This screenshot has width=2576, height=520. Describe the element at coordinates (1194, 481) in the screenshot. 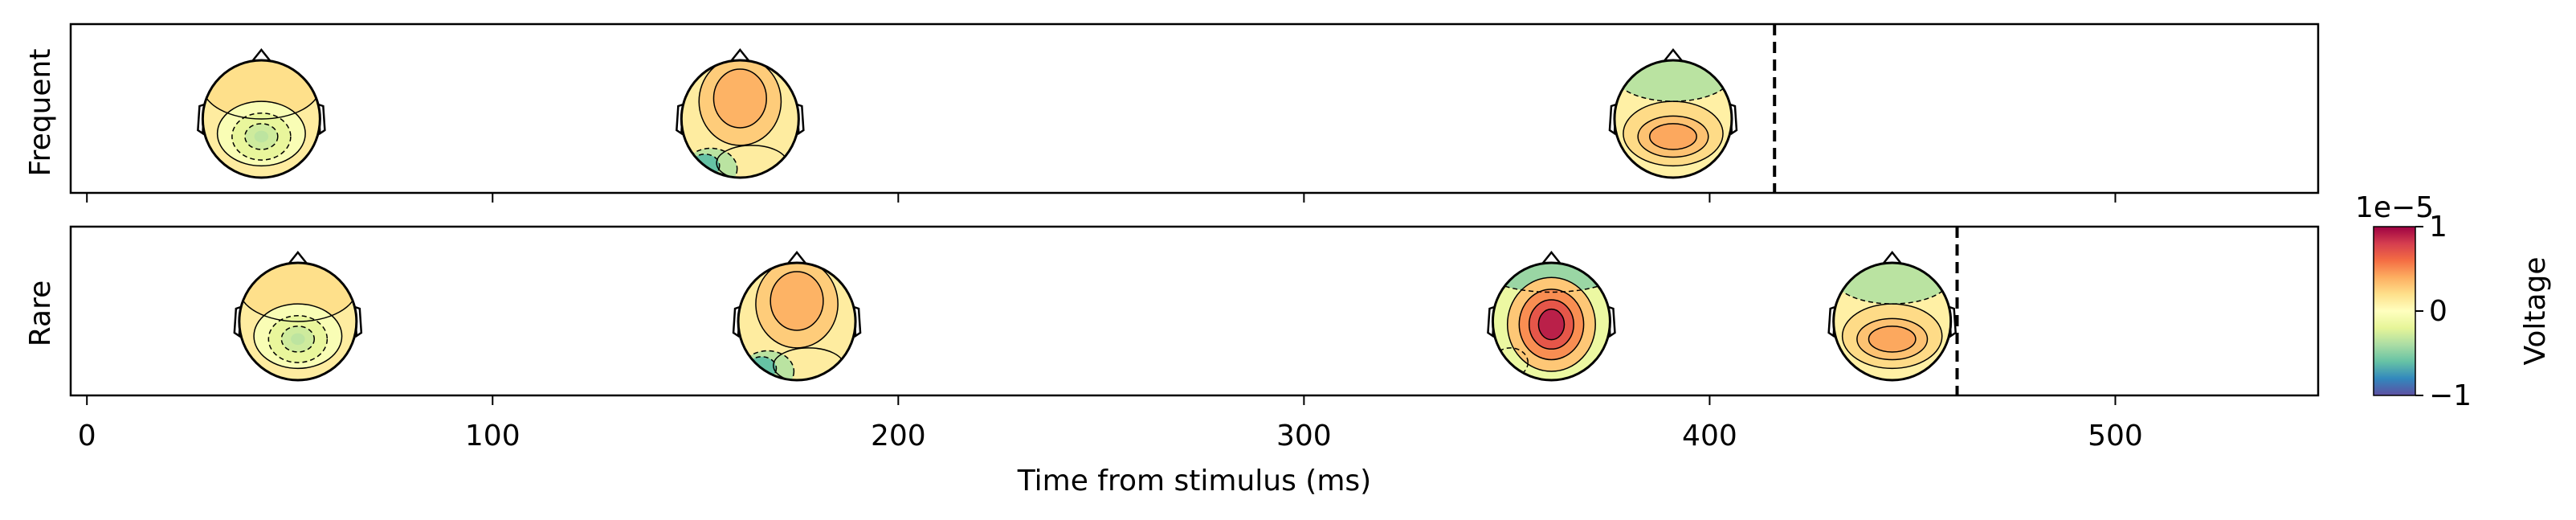

I see `x-axis-label: Time from stimulus (ms)` at that location.